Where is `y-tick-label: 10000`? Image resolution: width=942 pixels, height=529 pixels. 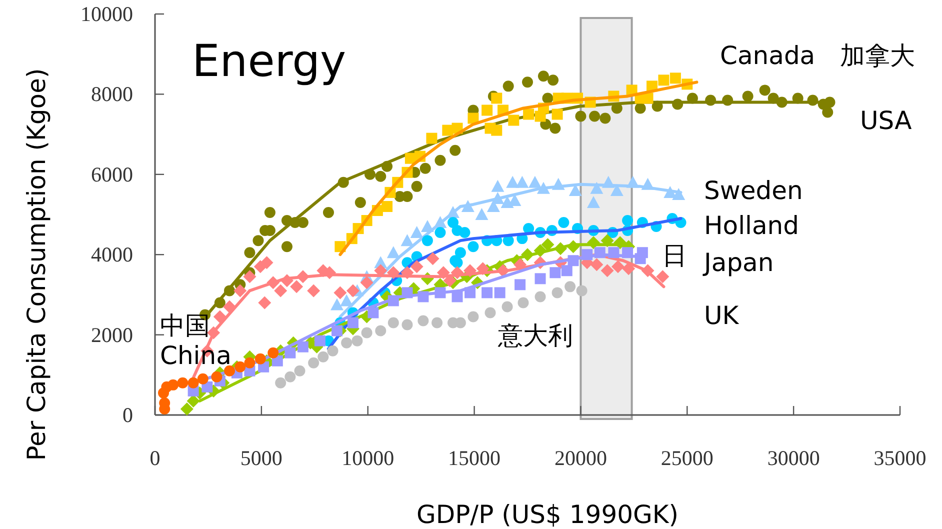
y-tick-label: 10000 is located at coordinates (106, 14).